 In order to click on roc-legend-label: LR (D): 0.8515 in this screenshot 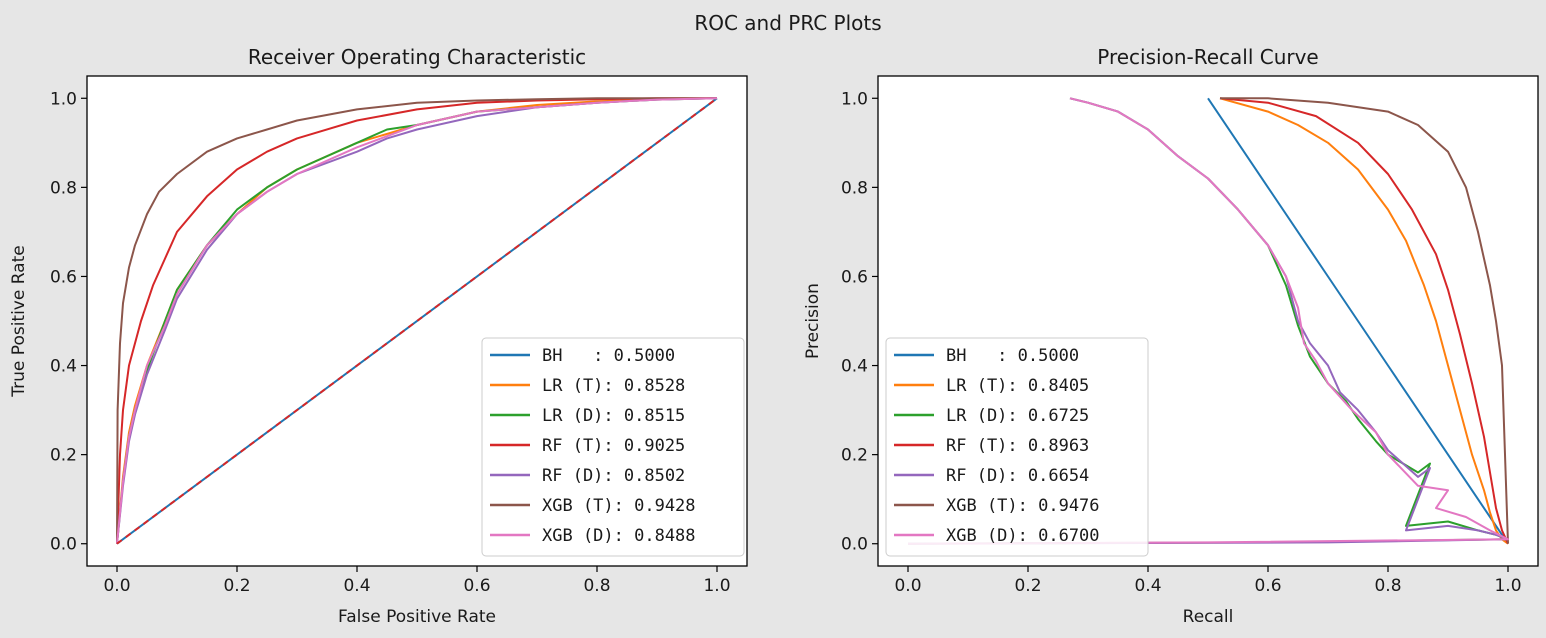, I will do `click(613, 416)`.